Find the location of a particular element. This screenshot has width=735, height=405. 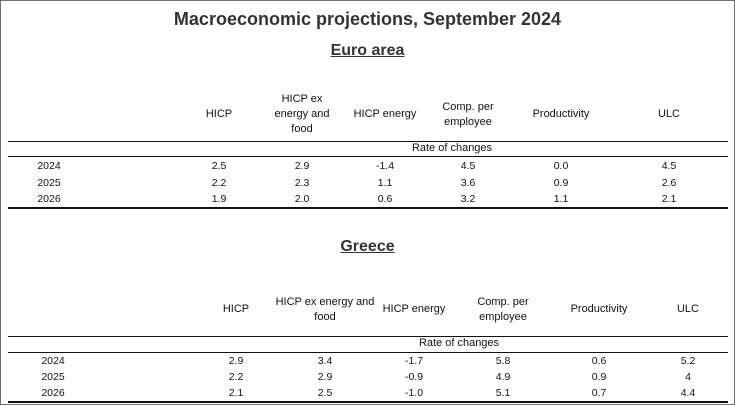

value-cell: 4.4 is located at coordinates (688, 393).